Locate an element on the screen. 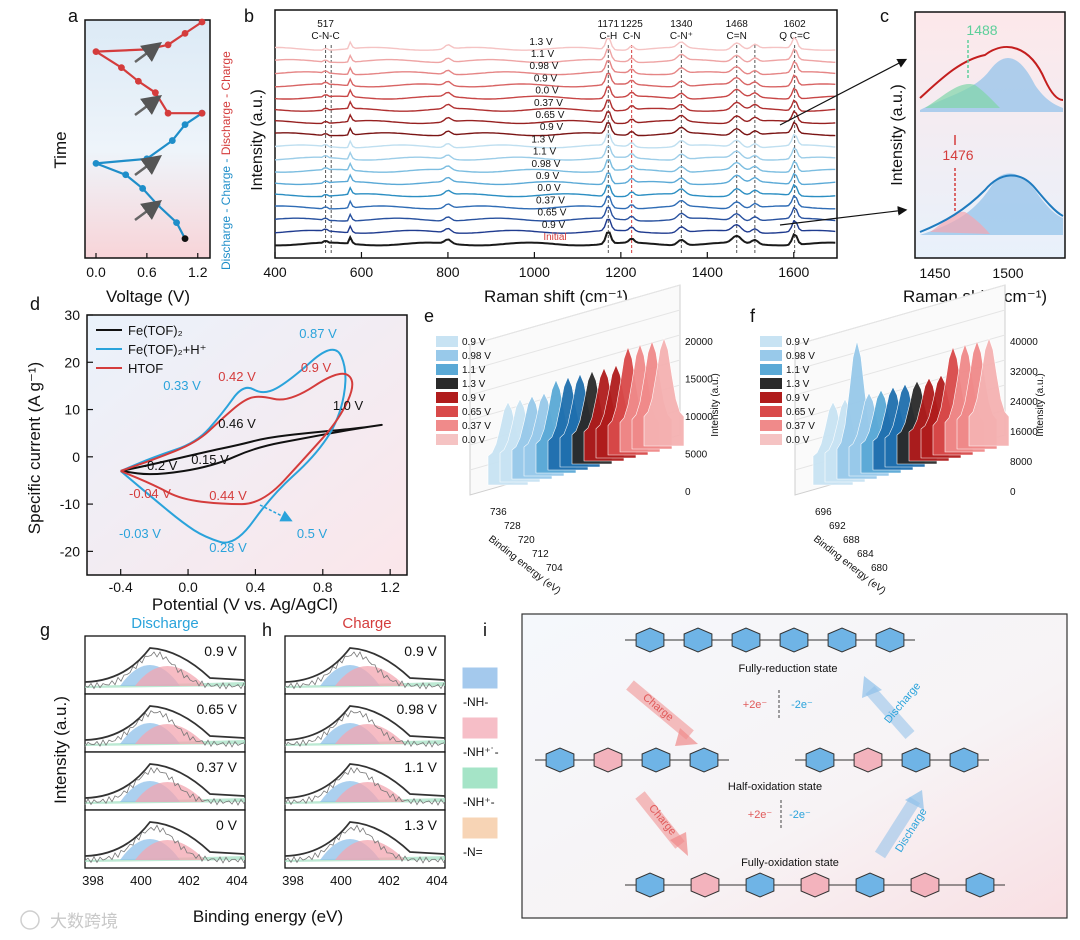 The image size is (1080, 940). panel-d-ticks: -0.4 0.0 0.4 0.8 1.2 -20 -10 0 10 20 30 is located at coordinates (230, 451).